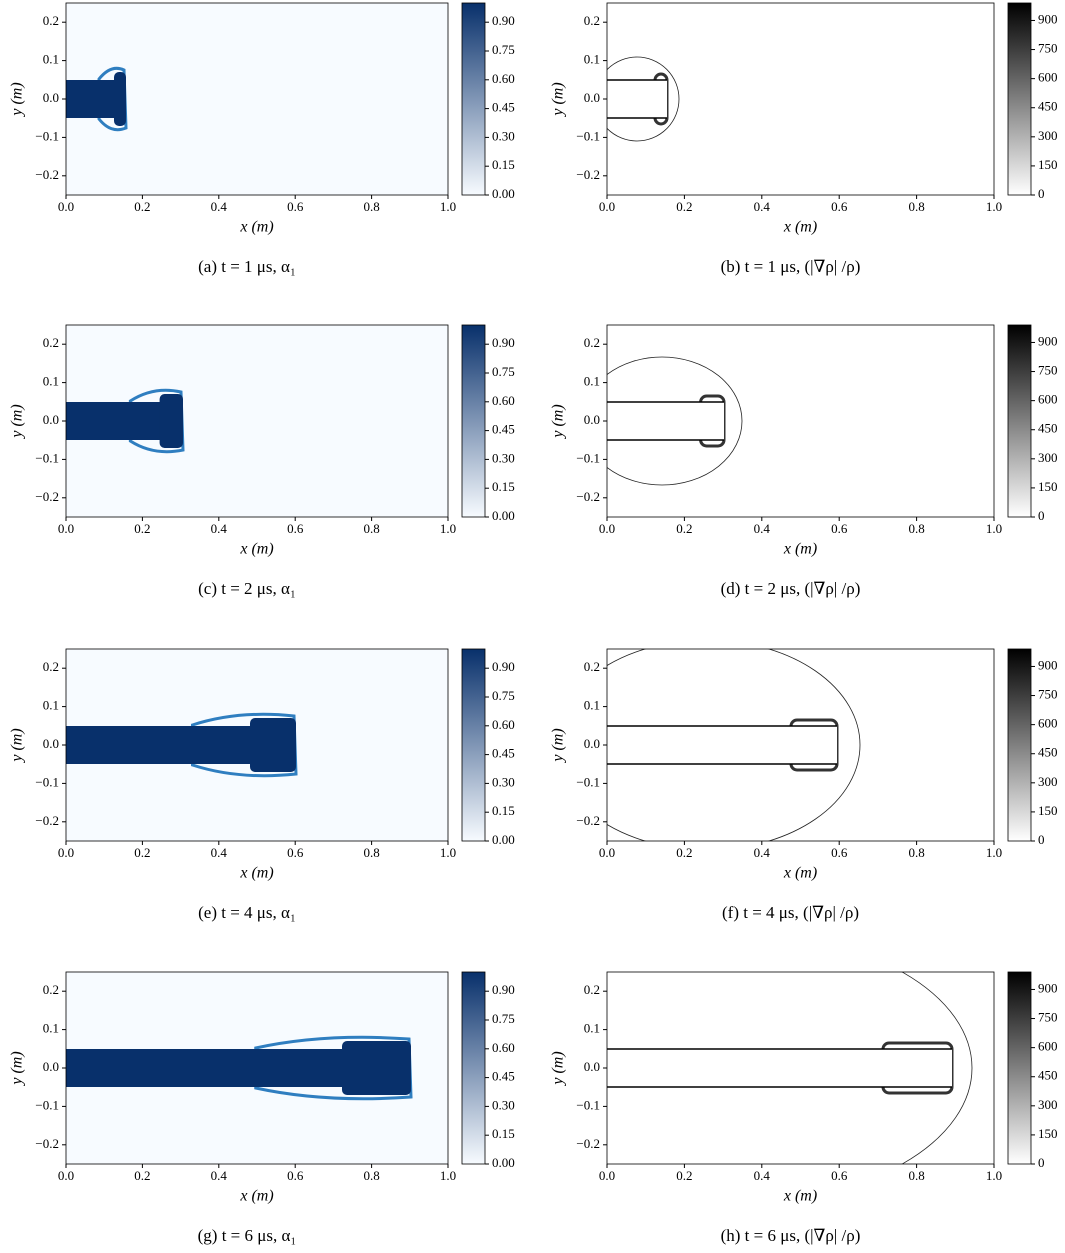 The width and height of the screenshot is (1065, 1253). I want to click on colorbar-tick-label: 0.15, so click(503, 164).